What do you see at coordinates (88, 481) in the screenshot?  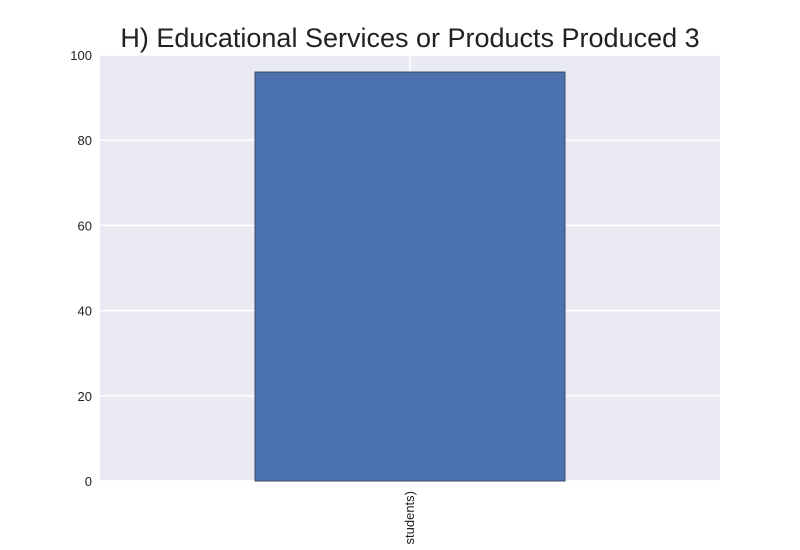 I see `y-tick-label-0: 0` at bounding box center [88, 481].